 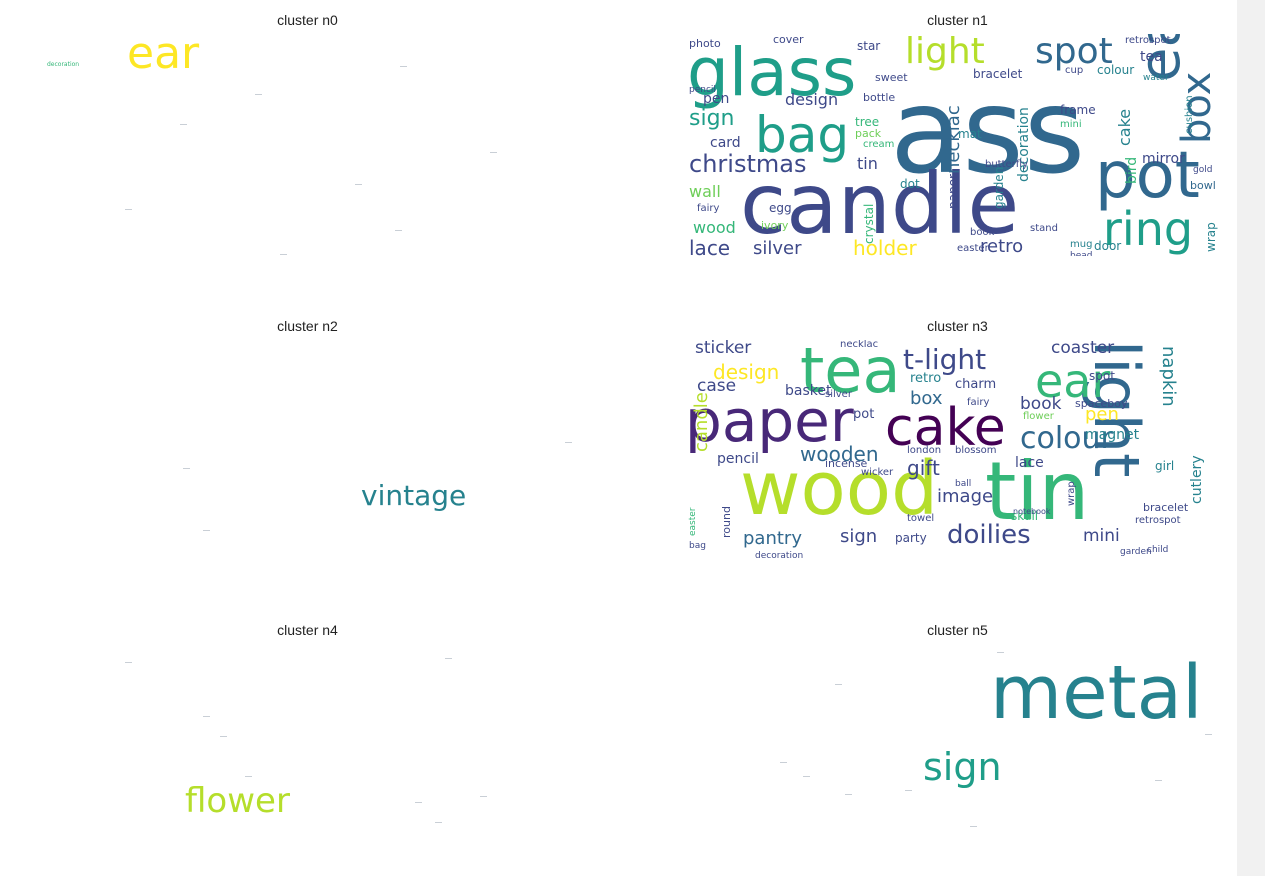 What do you see at coordinates (879, 144) in the screenshot?
I see `cloud-word: cream` at bounding box center [879, 144].